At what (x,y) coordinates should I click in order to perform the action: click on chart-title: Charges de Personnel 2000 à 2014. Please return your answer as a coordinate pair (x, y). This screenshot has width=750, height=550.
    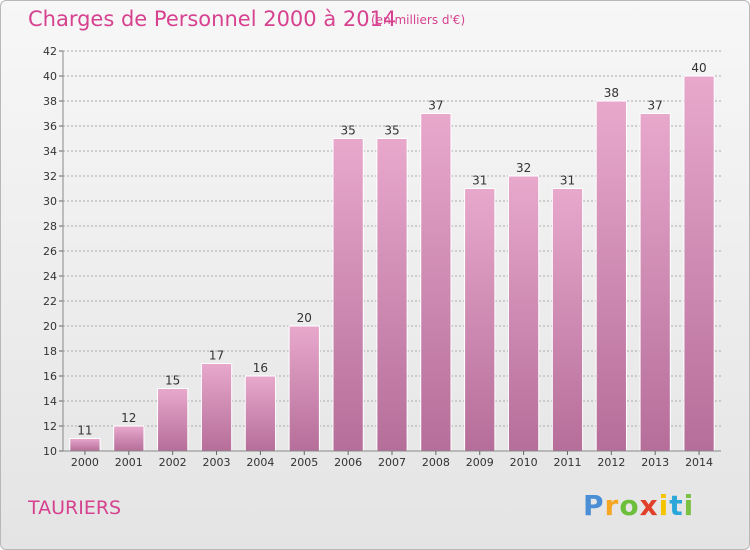
    Looking at the image, I should click on (212, 19).